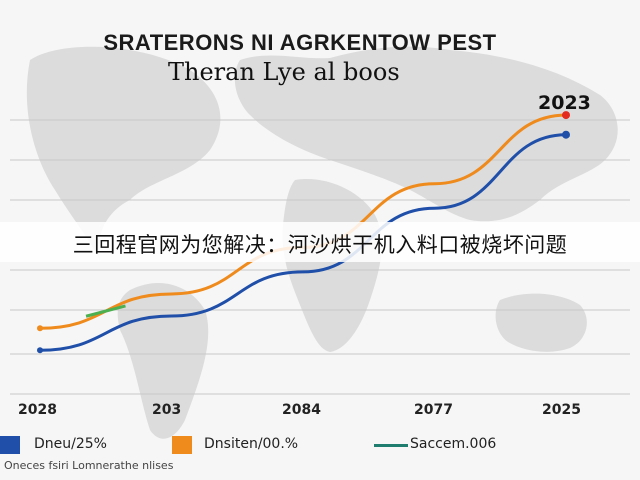  What do you see at coordinates (561, 410) in the screenshot?
I see `x-tick-label: 2025` at bounding box center [561, 410].